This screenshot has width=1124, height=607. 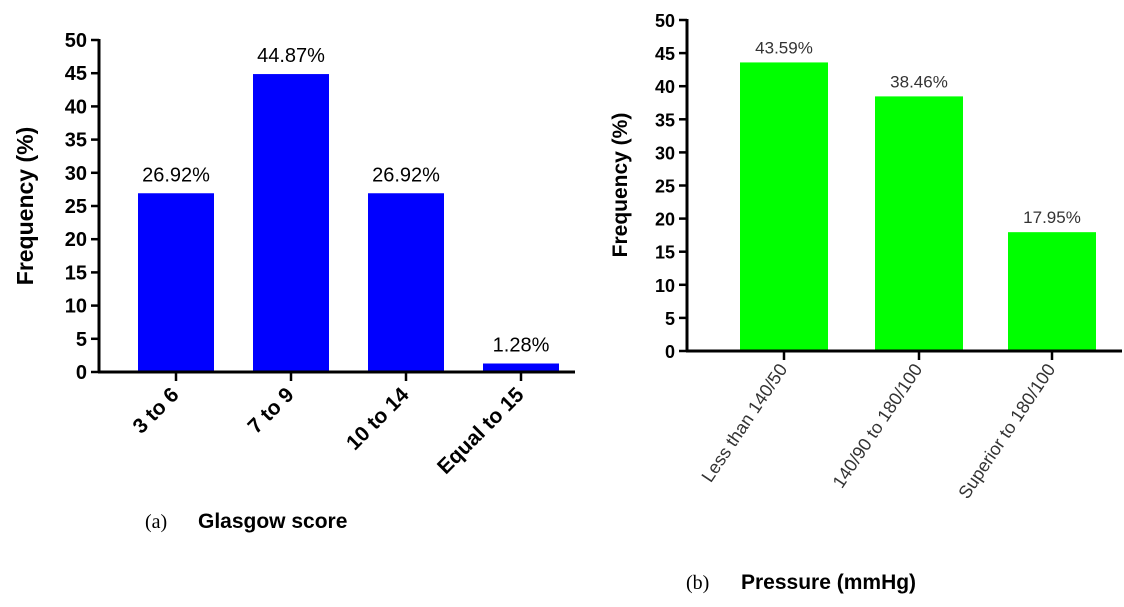 I want to click on x-tick-label: 3 to 6, so click(x=155, y=410).